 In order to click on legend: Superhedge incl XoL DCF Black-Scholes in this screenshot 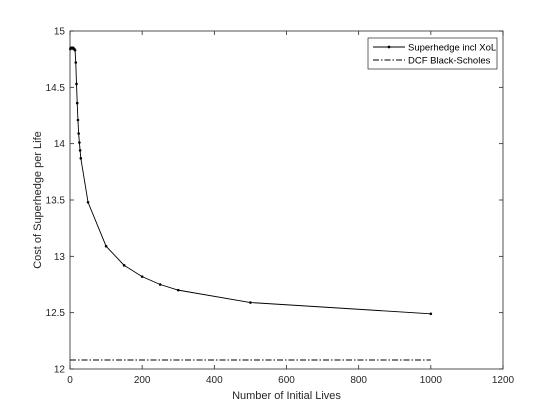, I will do `click(432, 53)`.